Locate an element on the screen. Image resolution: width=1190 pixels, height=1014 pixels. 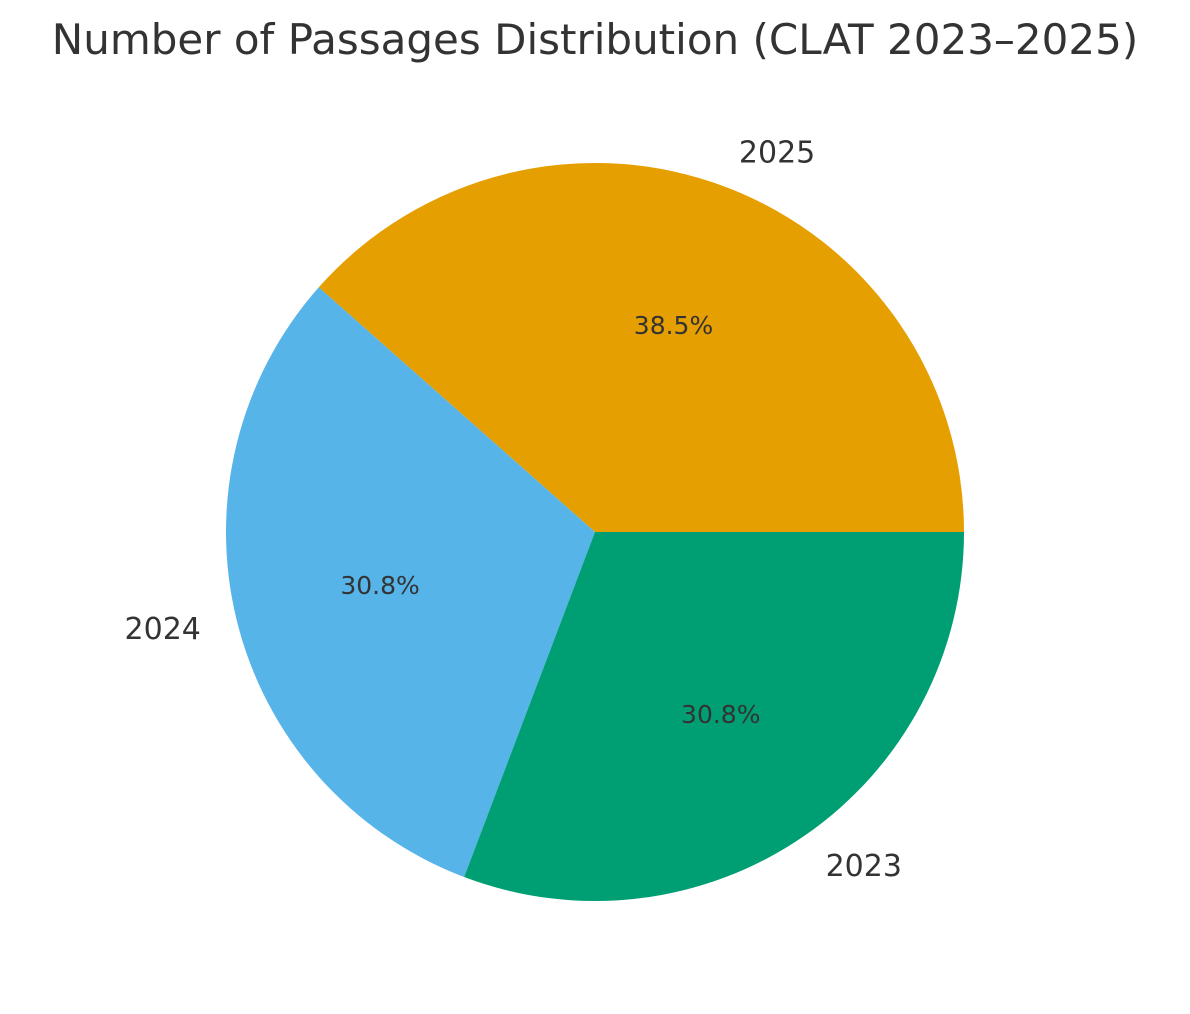
slice-label: 2024 is located at coordinates (163, 629).